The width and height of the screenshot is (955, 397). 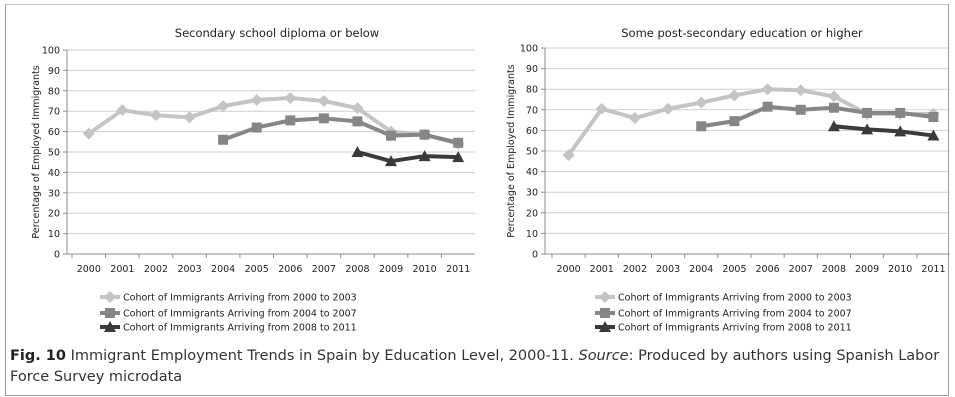 What do you see at coordinates (57, 255) in the screenshot?
I see `y-tick-label: 0` at bounding box center [57, 255].